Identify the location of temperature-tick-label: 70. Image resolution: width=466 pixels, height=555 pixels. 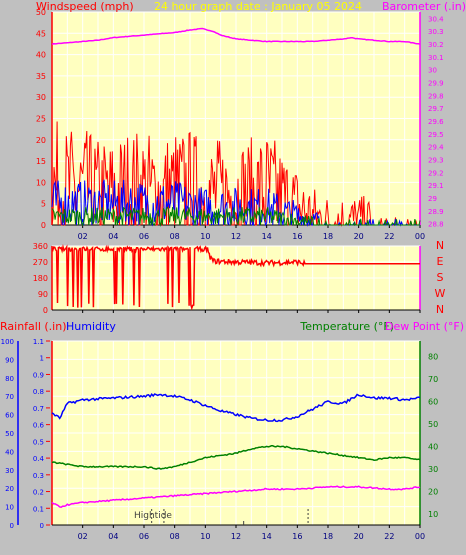
(433, 379).